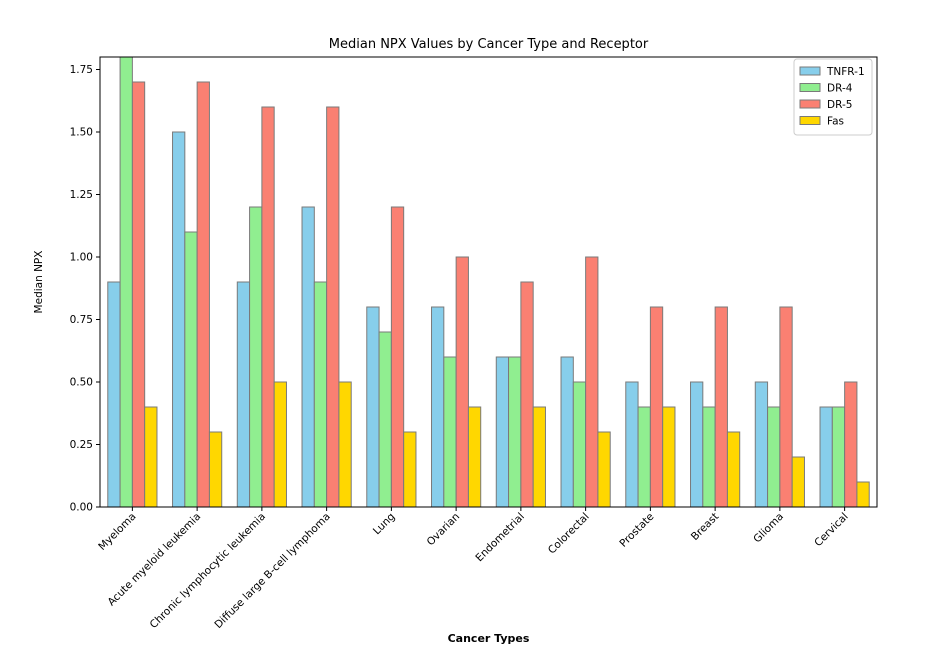  Describe the element at coordinates (81, 195) in the screenshot. I see `y-tick-label: 1.25` at that location.